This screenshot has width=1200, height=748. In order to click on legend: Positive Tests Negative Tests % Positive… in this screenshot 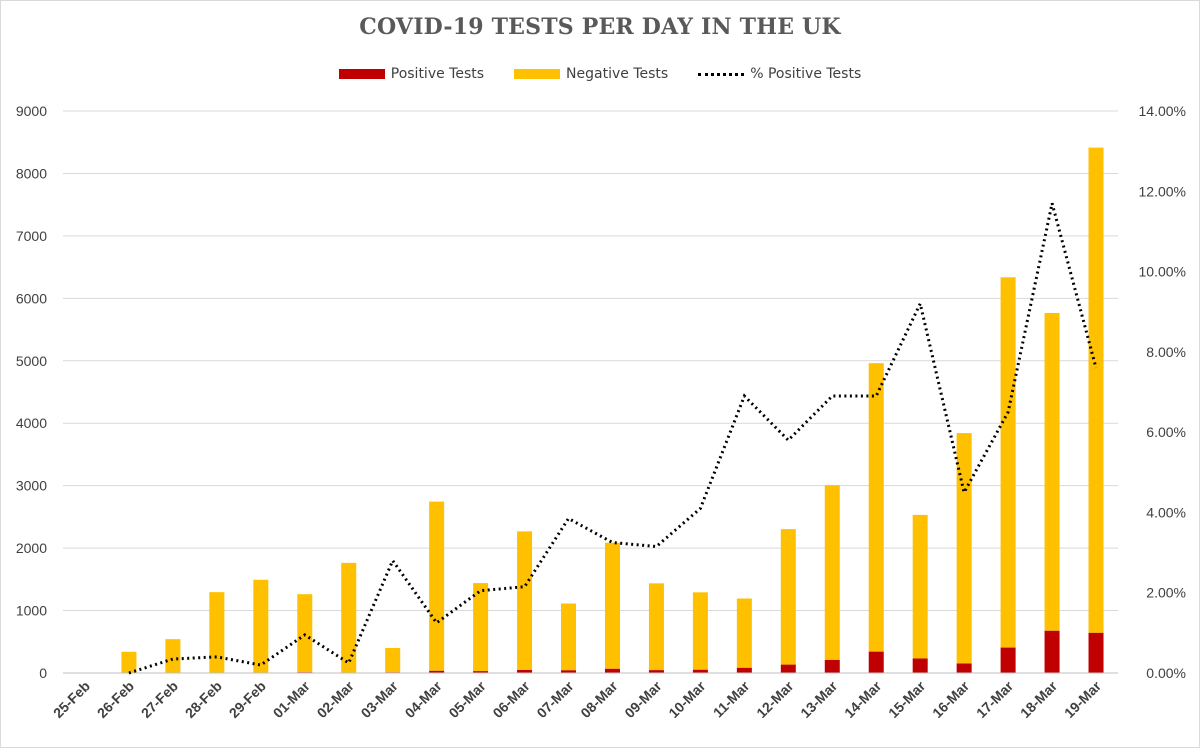, I will do `click(600, 74)`.